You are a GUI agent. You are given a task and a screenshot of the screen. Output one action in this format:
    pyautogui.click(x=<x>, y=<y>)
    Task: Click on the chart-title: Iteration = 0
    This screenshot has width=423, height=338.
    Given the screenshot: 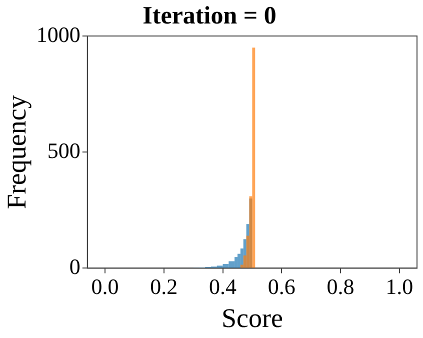 What is the action you would take?
    pyautogui.click(x=209, y=16)
    